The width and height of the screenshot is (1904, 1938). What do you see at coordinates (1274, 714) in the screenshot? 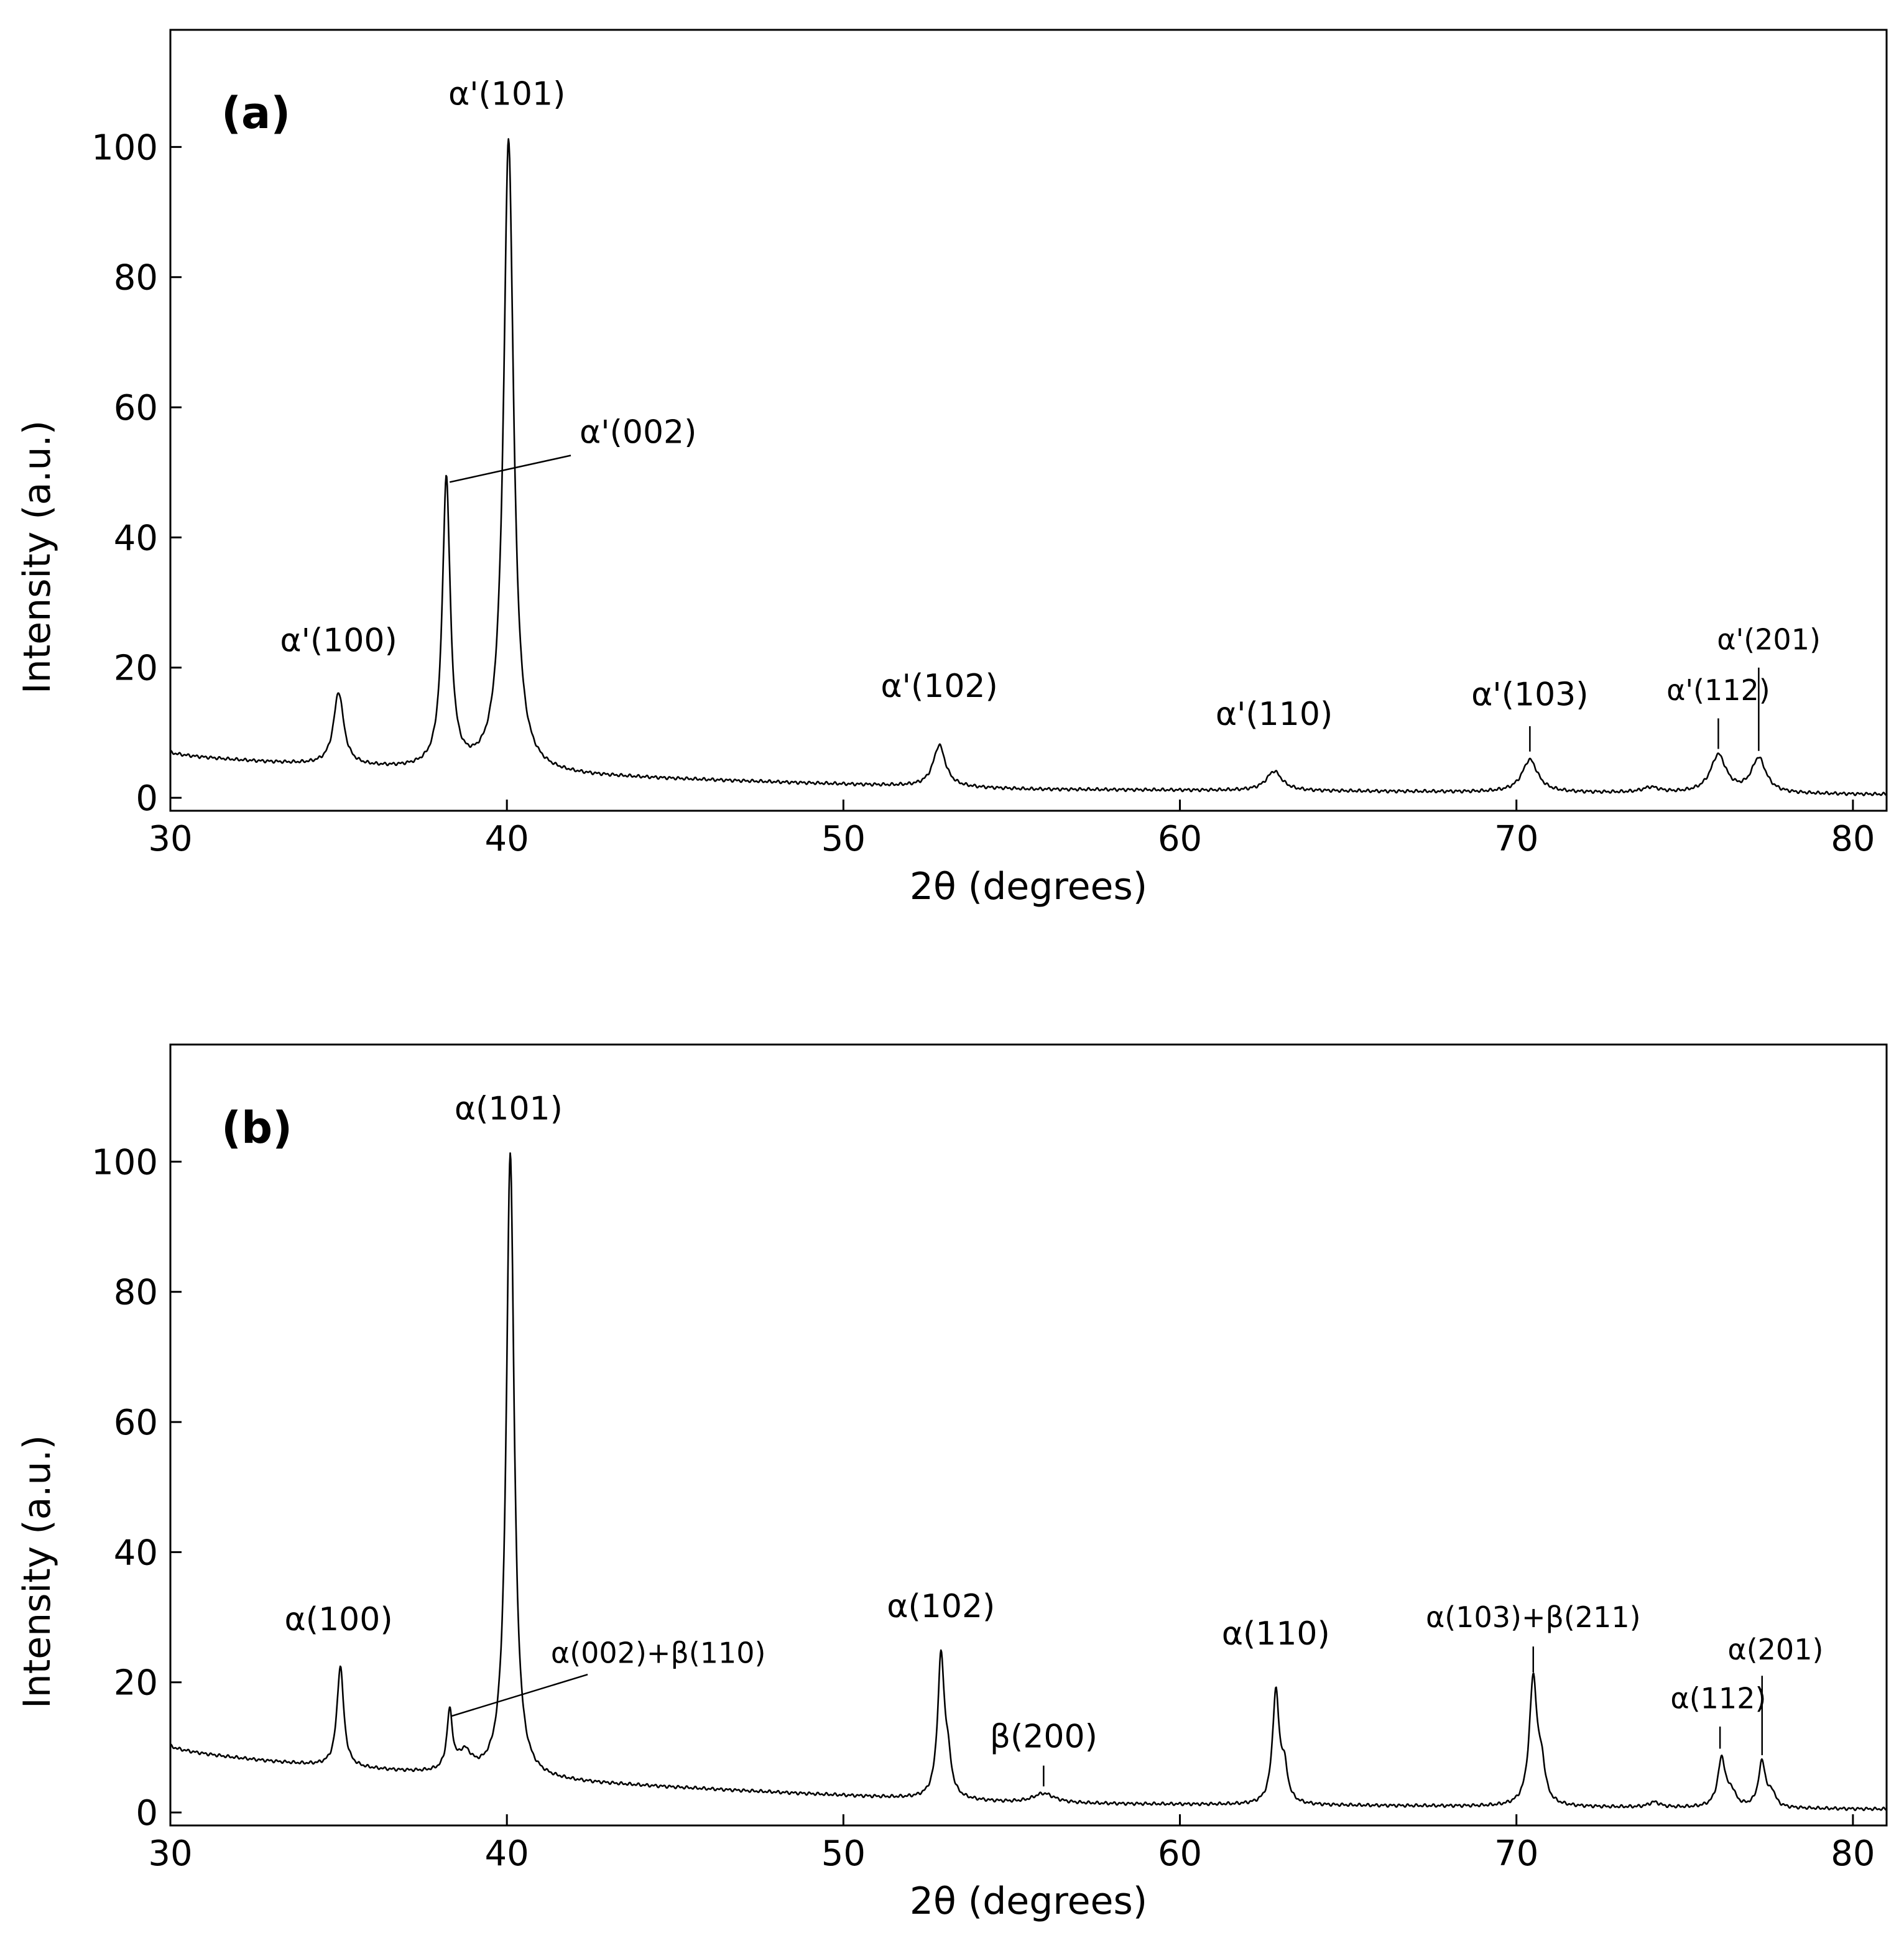
I see `peak-label: α'(110)` at bounding box center [1274, 714].